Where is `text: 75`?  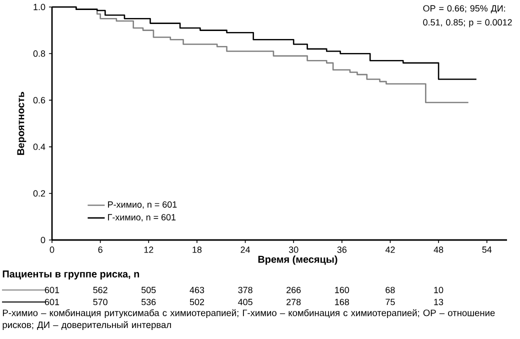 text: 75 is located at coordinates (390, 302).